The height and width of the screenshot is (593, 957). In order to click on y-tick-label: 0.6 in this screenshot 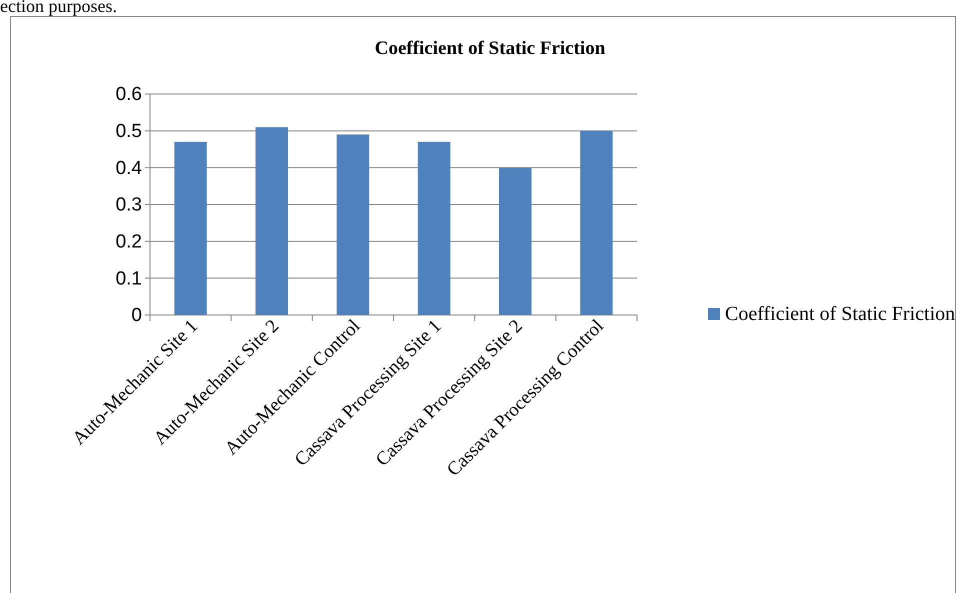, I will do `click(129, 95)`.